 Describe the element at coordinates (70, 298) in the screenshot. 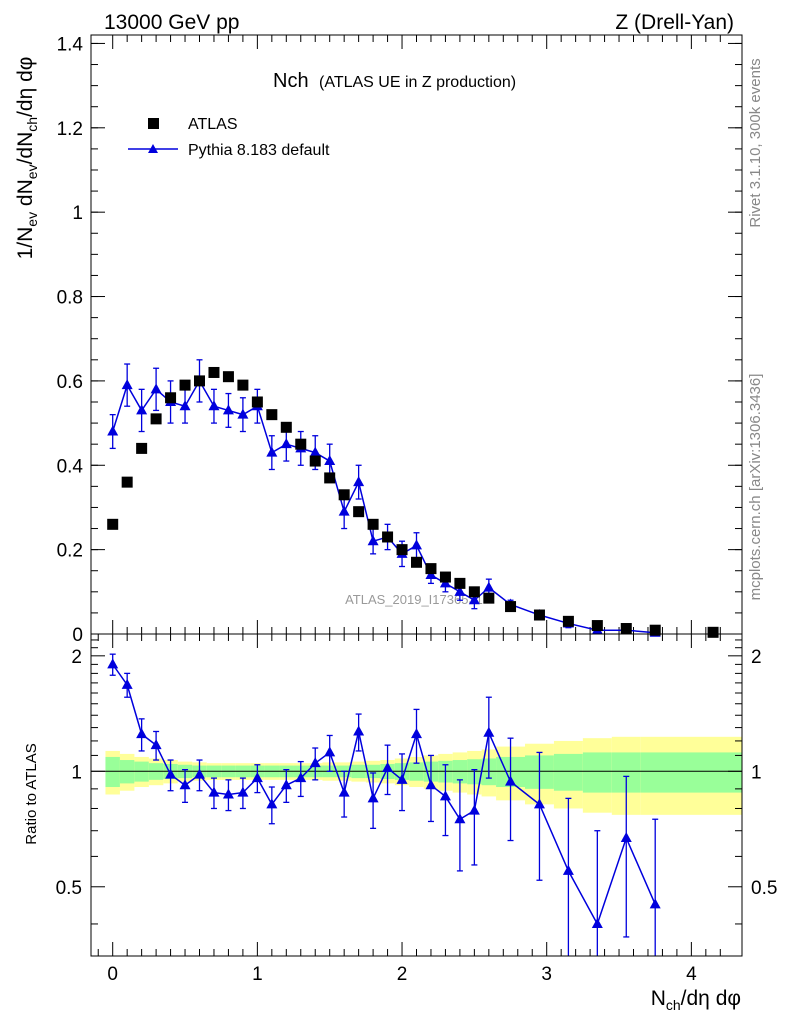

I see `main-ytick-label: 0.8` at that location.